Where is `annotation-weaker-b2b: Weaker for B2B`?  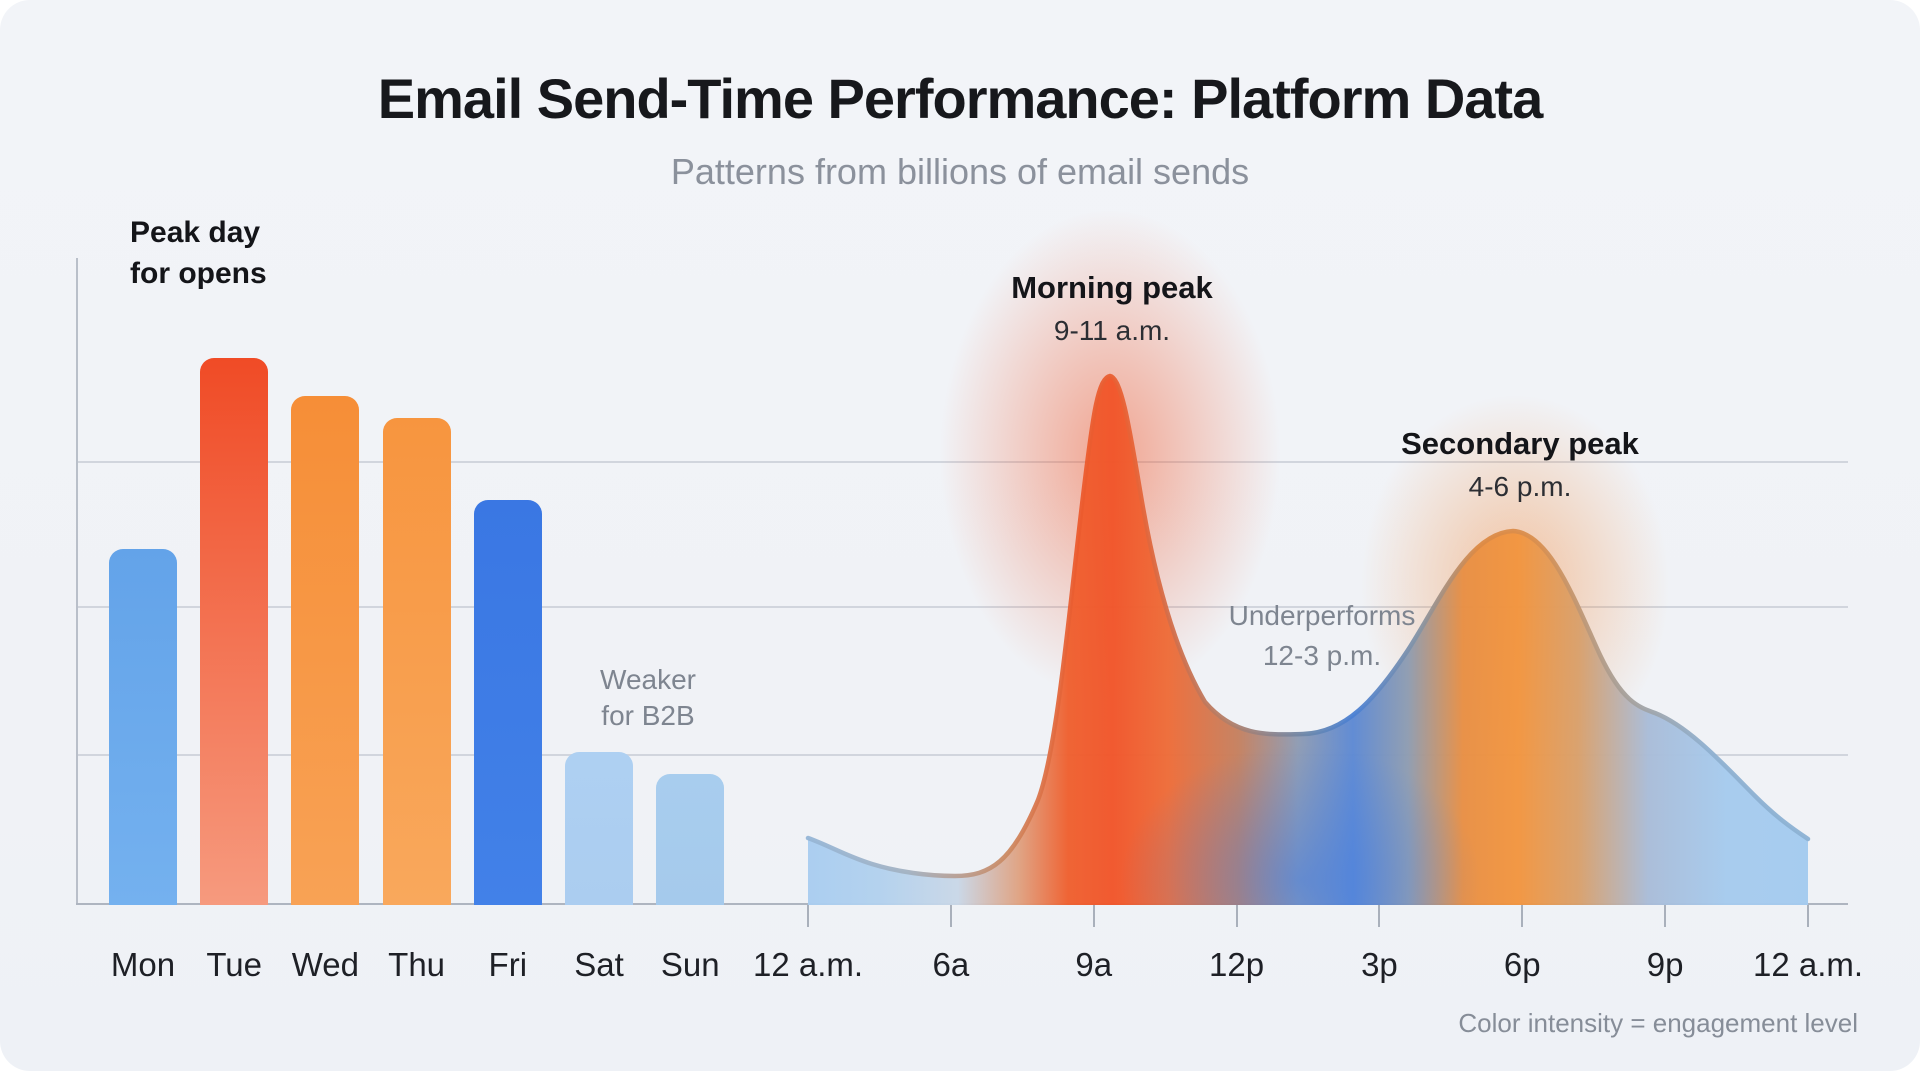
annotation-weaker-b2b: Weaker for B2B is located at coordinates (648, 697).